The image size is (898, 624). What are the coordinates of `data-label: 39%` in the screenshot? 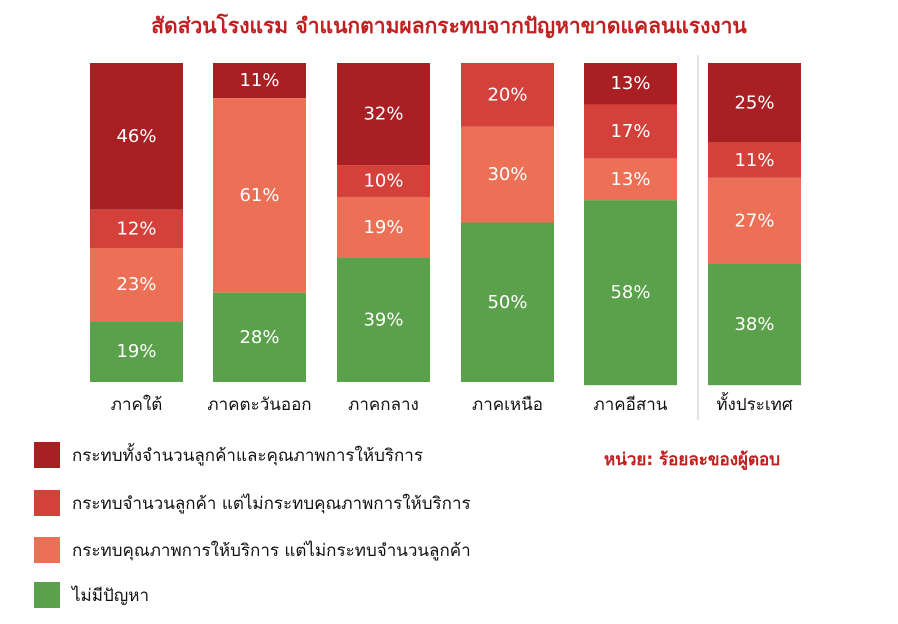 It's located at (383, 319).